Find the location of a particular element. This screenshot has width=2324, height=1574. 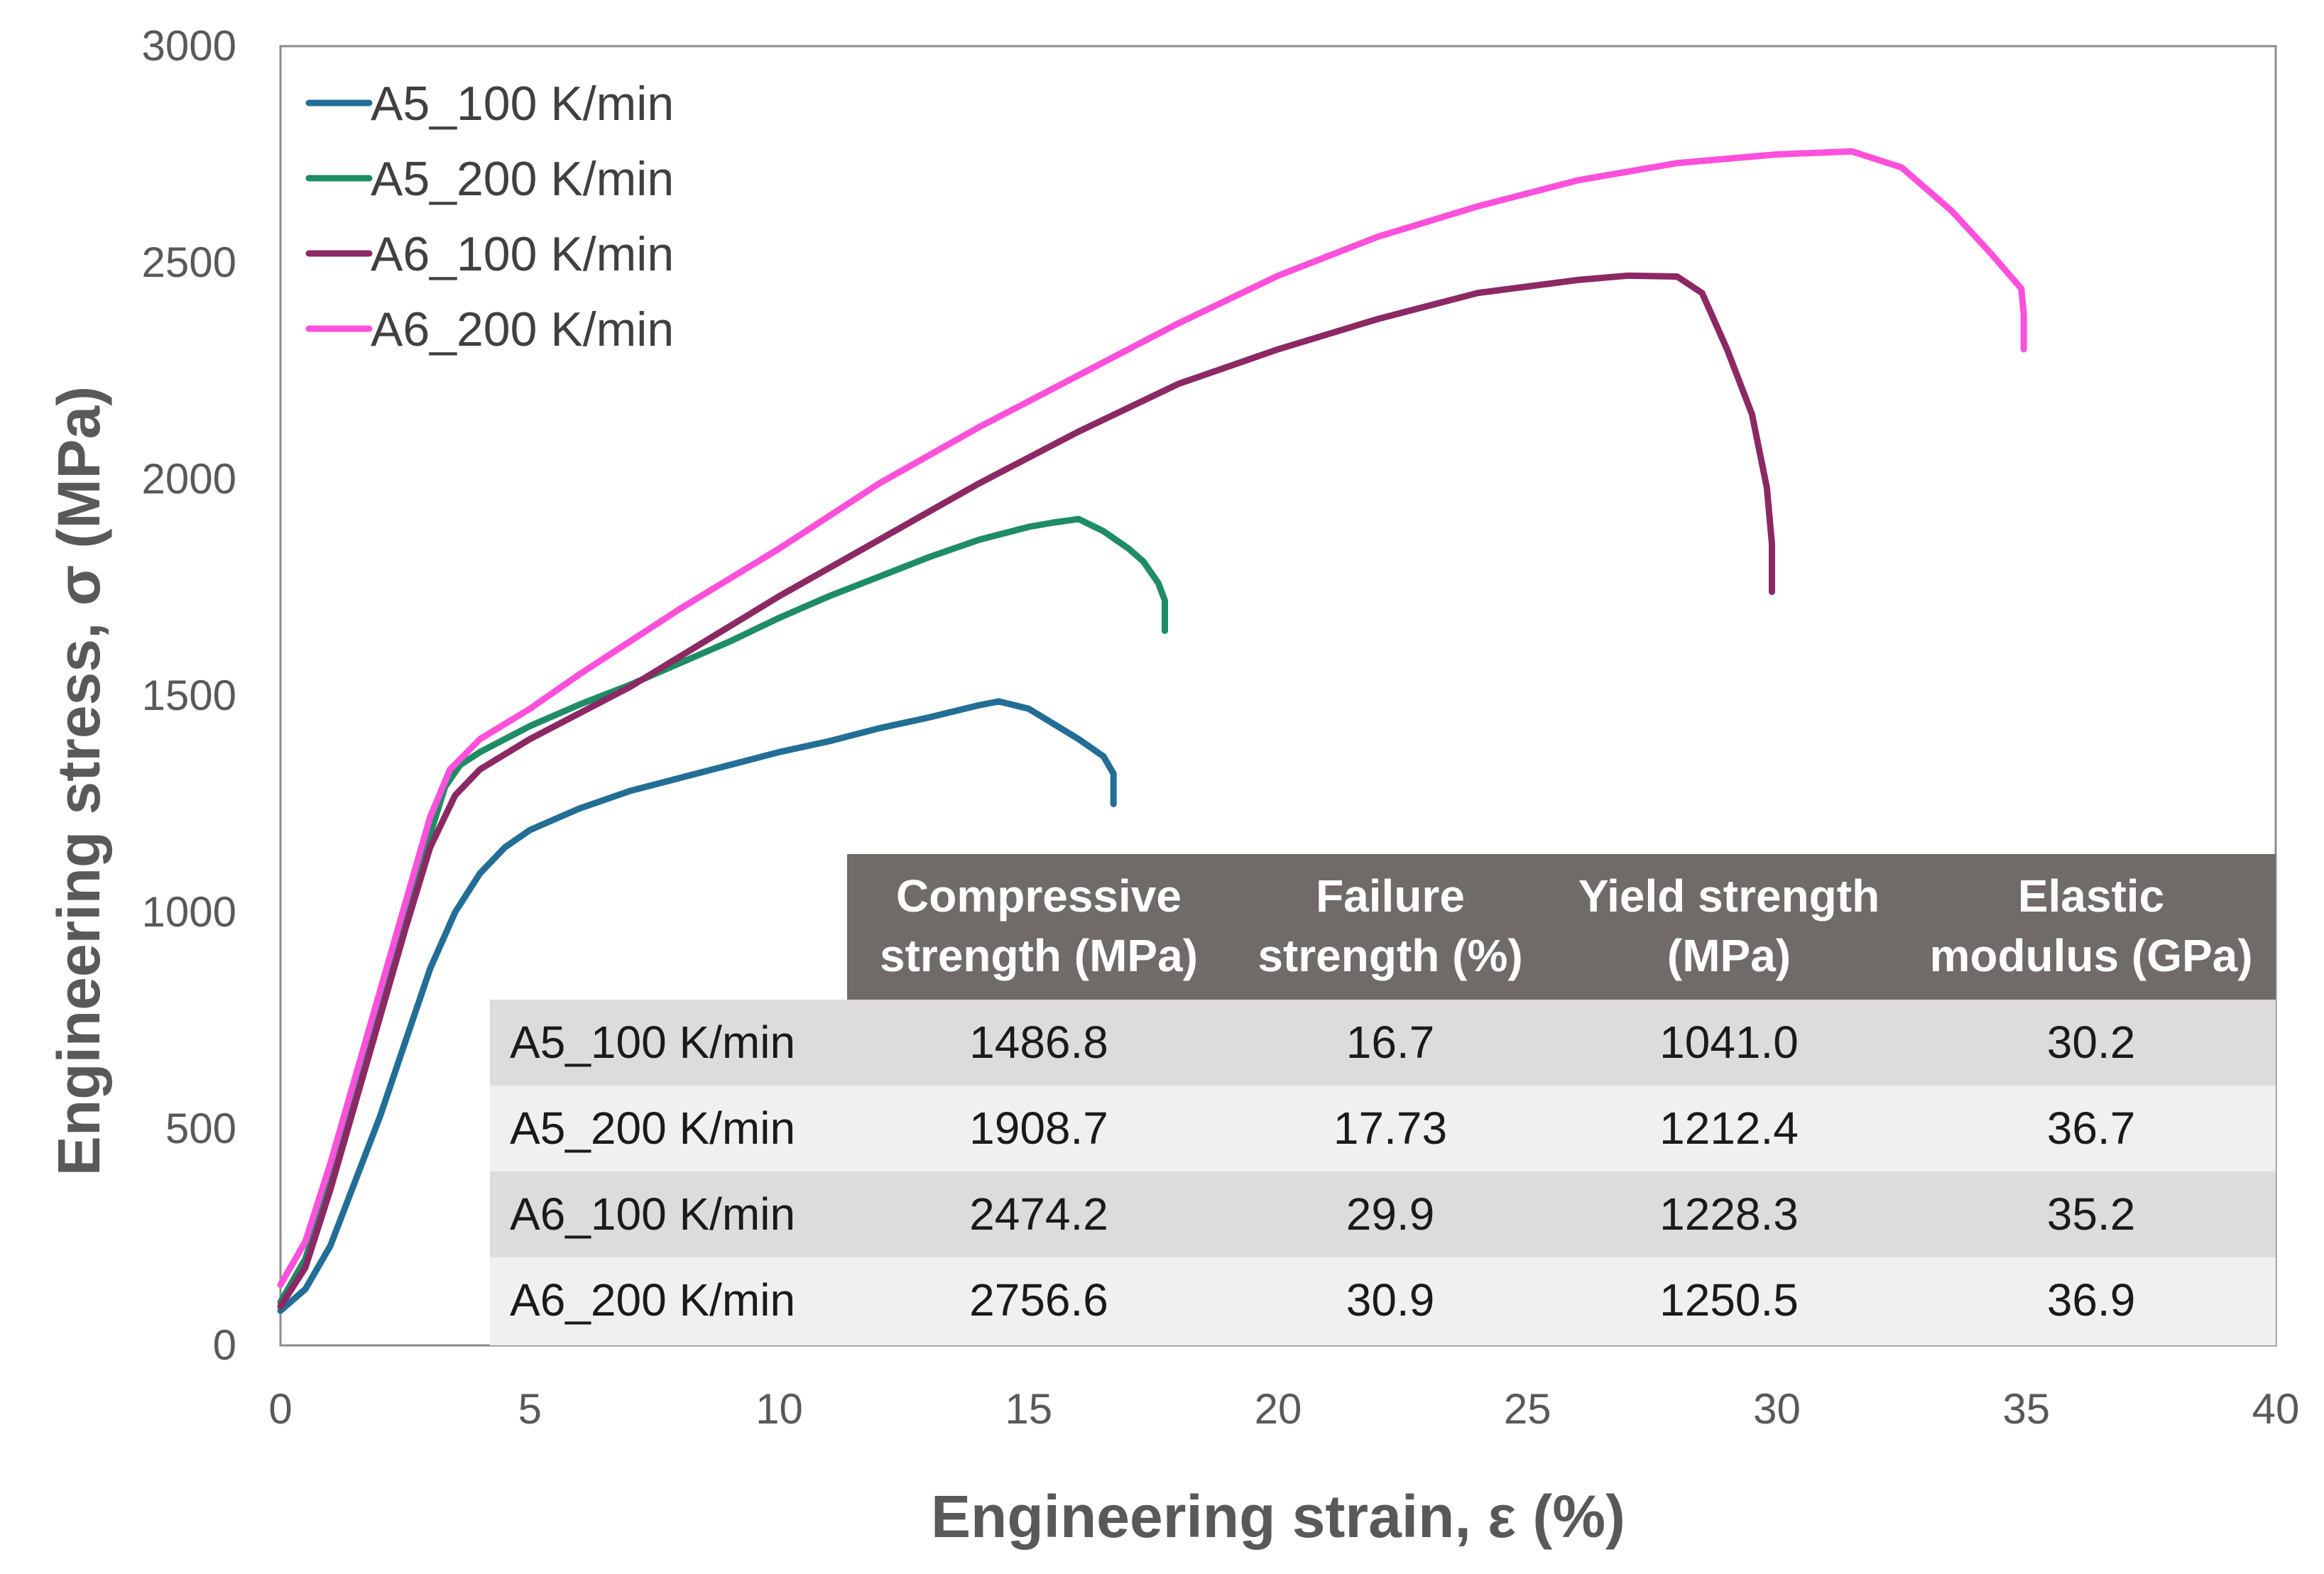

table-cell-sample: A6_100 K/min is located at coordinates (652, 1214).